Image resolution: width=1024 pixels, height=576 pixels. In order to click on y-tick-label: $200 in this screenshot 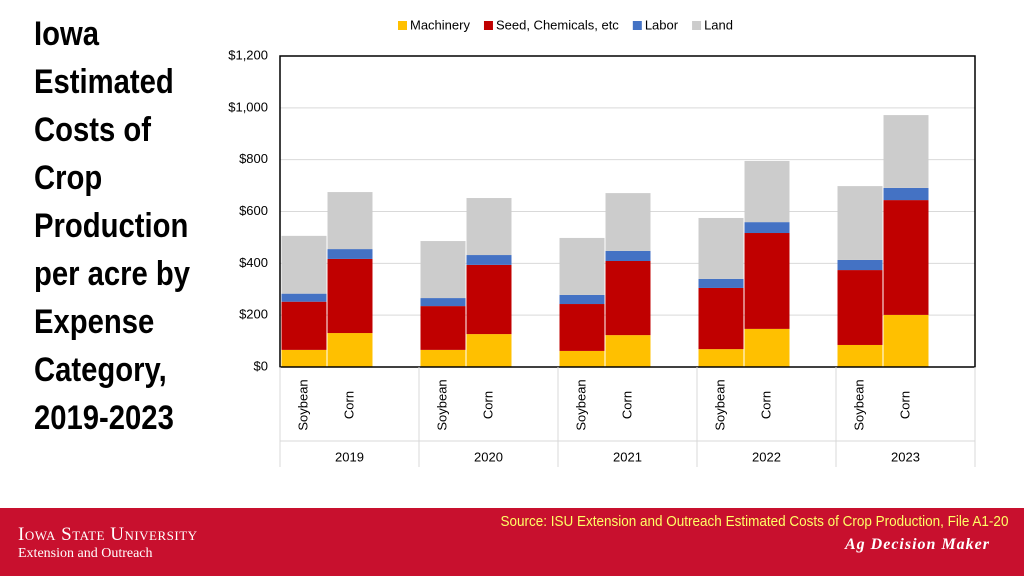, I will do `click(253, 314)`.